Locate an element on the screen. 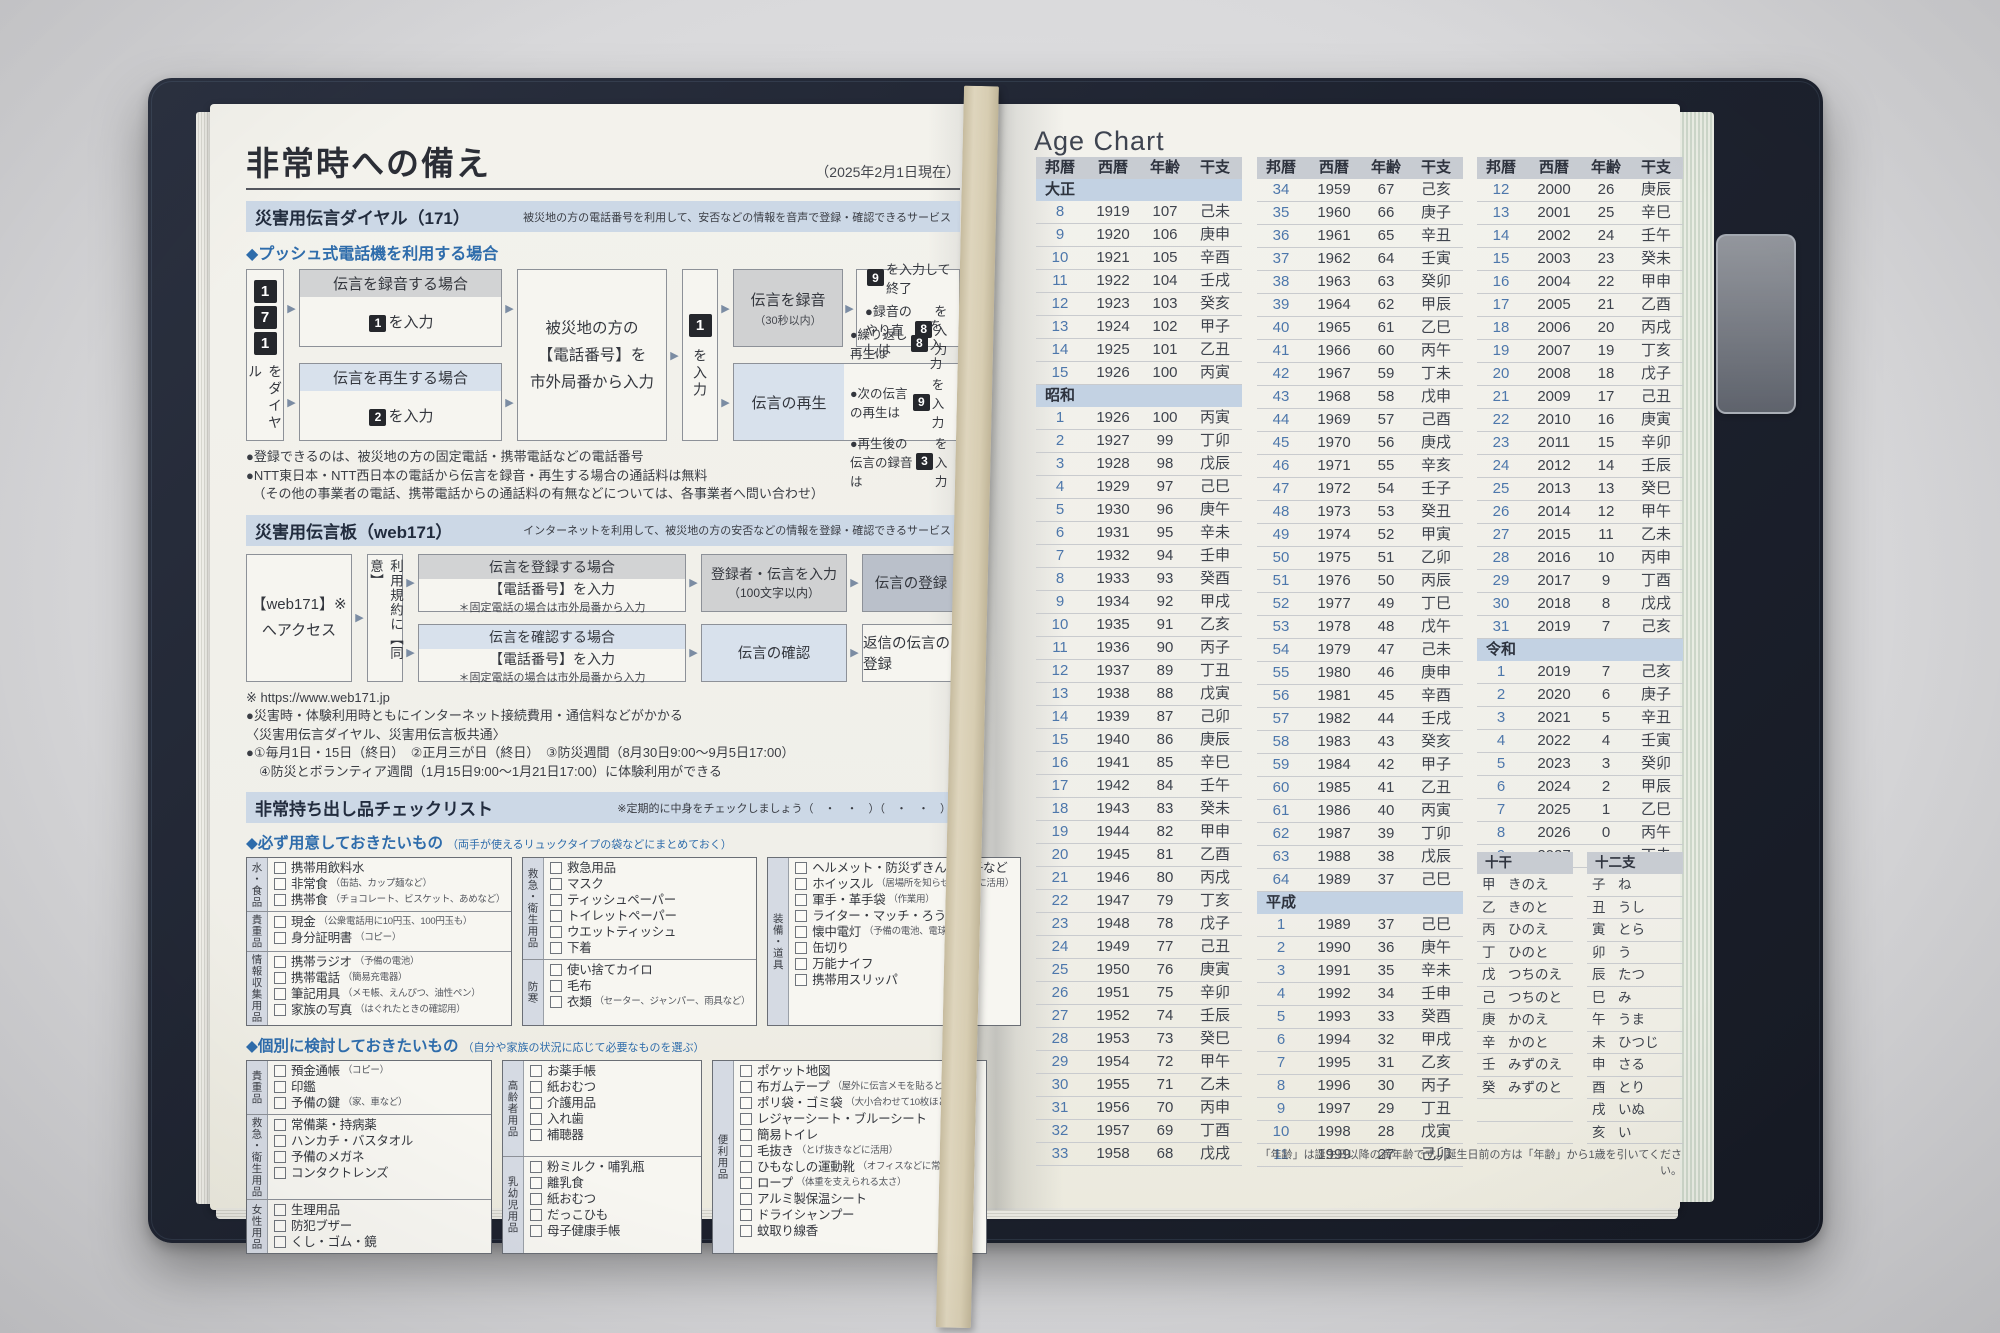  wareki-year: 21 is located at coordinates (1060, 877).